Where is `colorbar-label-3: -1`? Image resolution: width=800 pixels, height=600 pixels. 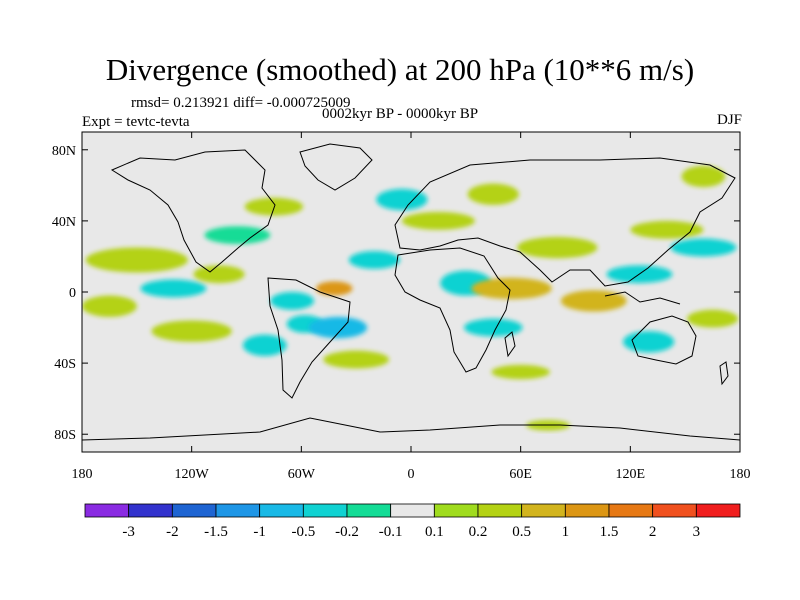
colorbar-label-3: -1 is located at coordinates (259, 532).